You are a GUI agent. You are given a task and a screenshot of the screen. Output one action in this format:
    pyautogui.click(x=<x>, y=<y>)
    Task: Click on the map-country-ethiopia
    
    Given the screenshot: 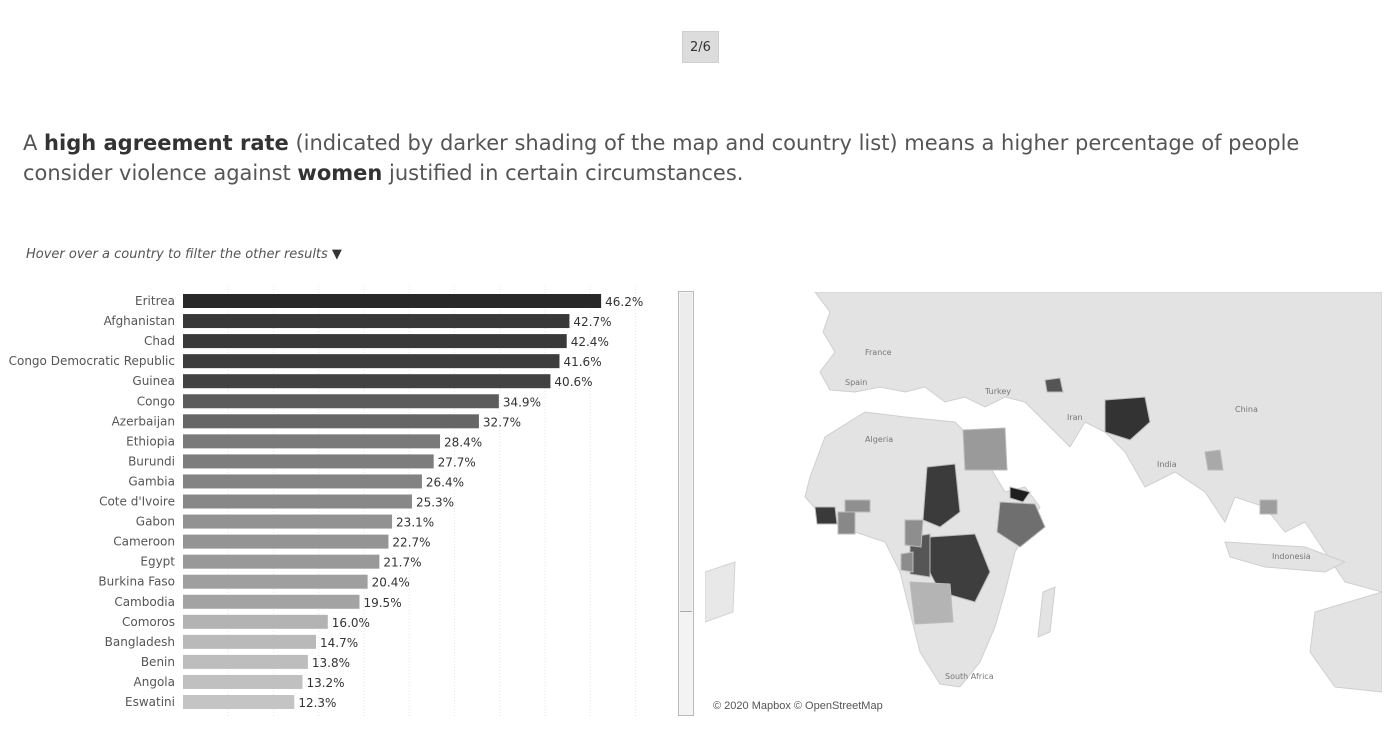 What is the action you would take?
    pyautogui.click(x=1021, y=524)
    